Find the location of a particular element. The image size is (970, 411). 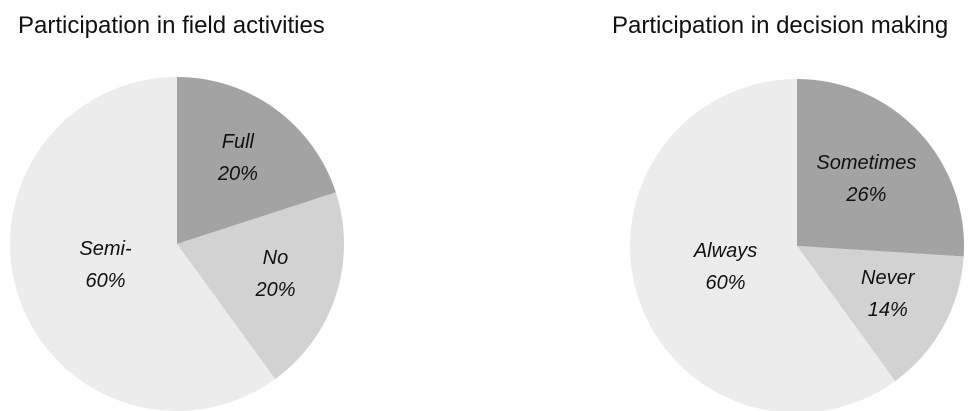

pie-slice-sometimes is located at coordinates (880, 168).